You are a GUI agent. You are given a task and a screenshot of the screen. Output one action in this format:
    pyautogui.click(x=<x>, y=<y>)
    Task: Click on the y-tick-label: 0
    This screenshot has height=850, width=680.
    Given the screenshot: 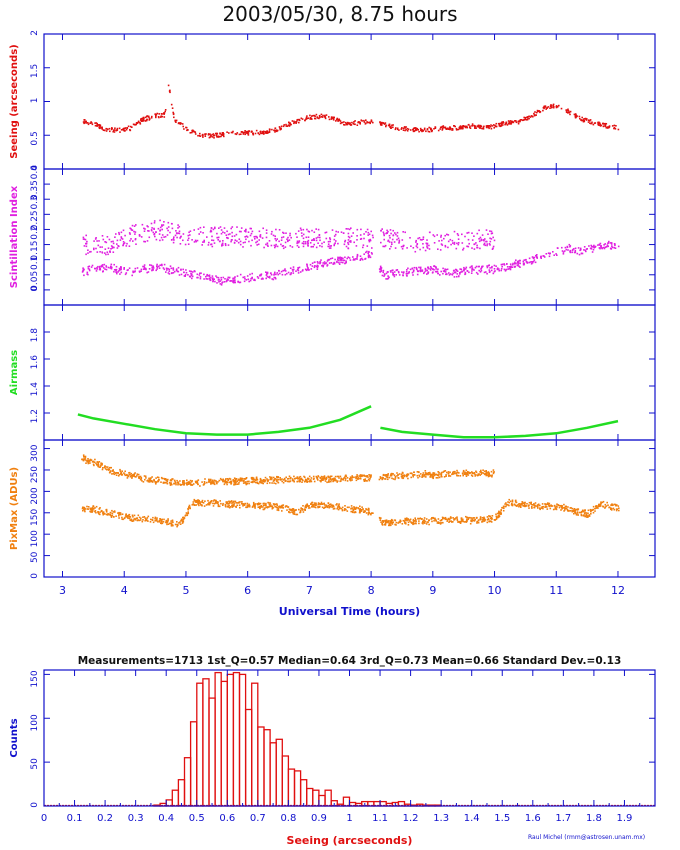 What is the action you would take?
    pyautogui.click(x=35, y=168)
    